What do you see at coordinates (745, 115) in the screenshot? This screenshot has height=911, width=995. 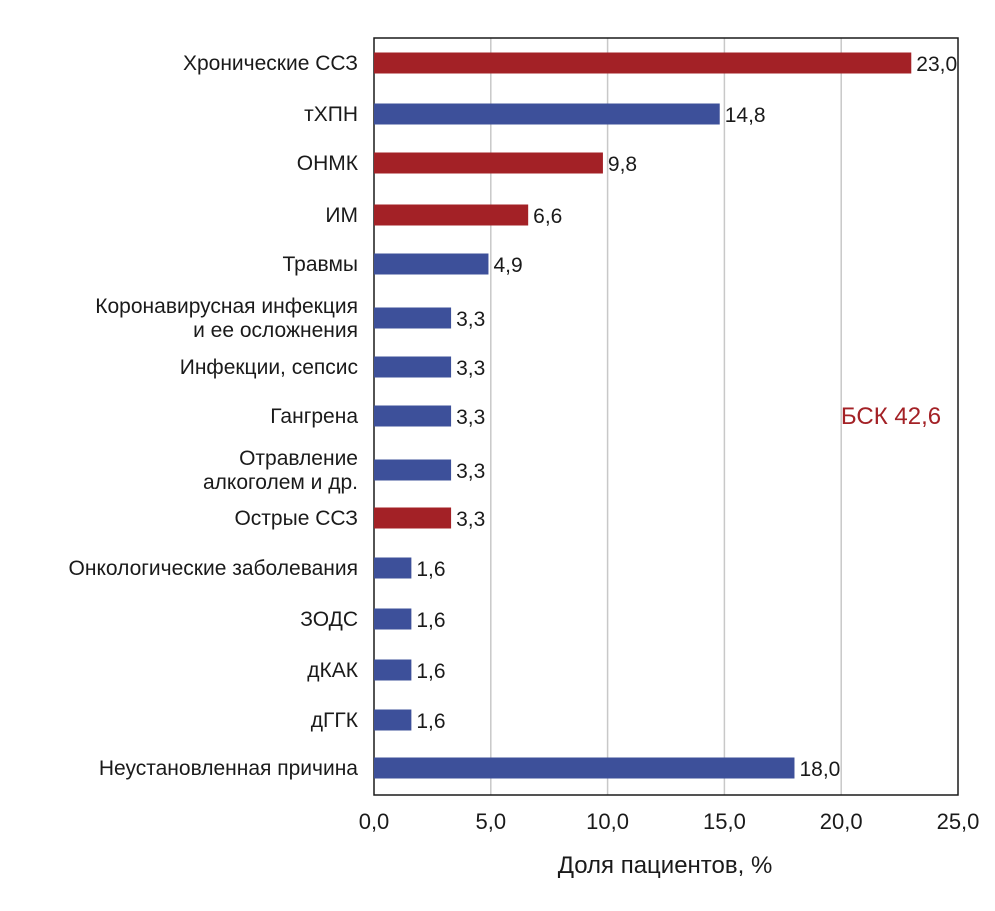 I see `value-label: 14,8` at bounding box center [745, 115].